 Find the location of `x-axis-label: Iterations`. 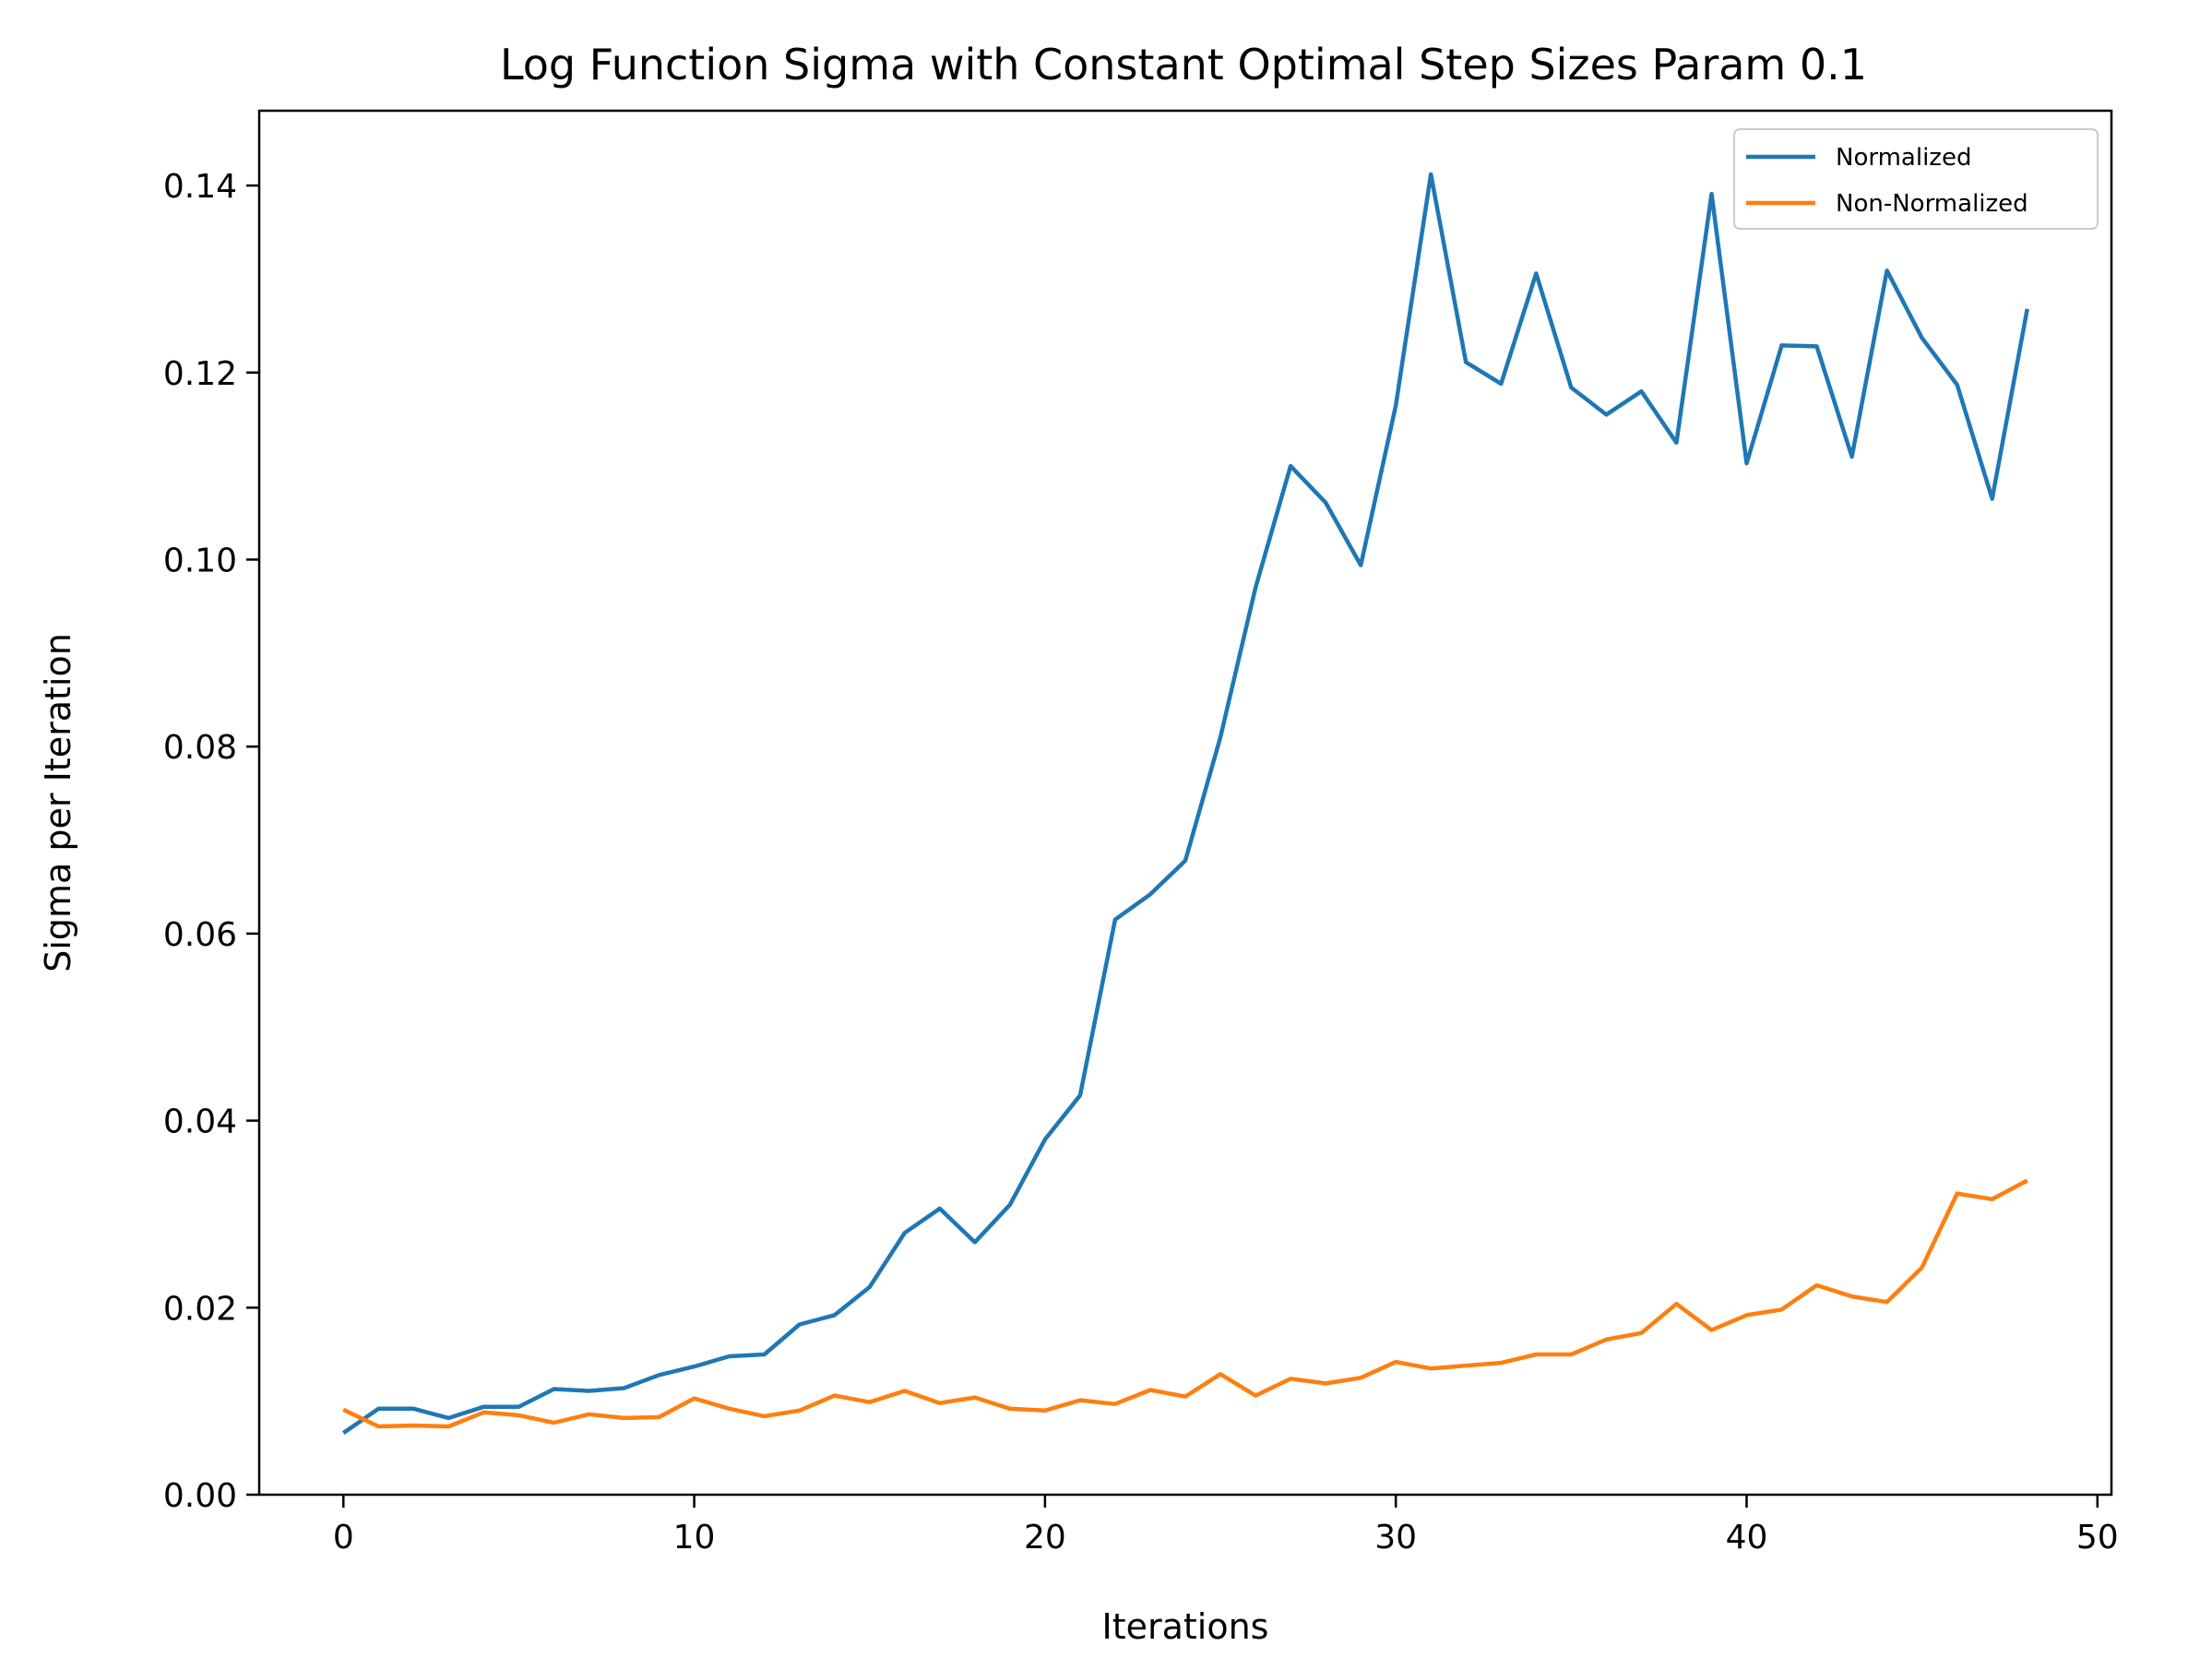

x-axis-label: Iterations is located at coordinates (1186, 1626).